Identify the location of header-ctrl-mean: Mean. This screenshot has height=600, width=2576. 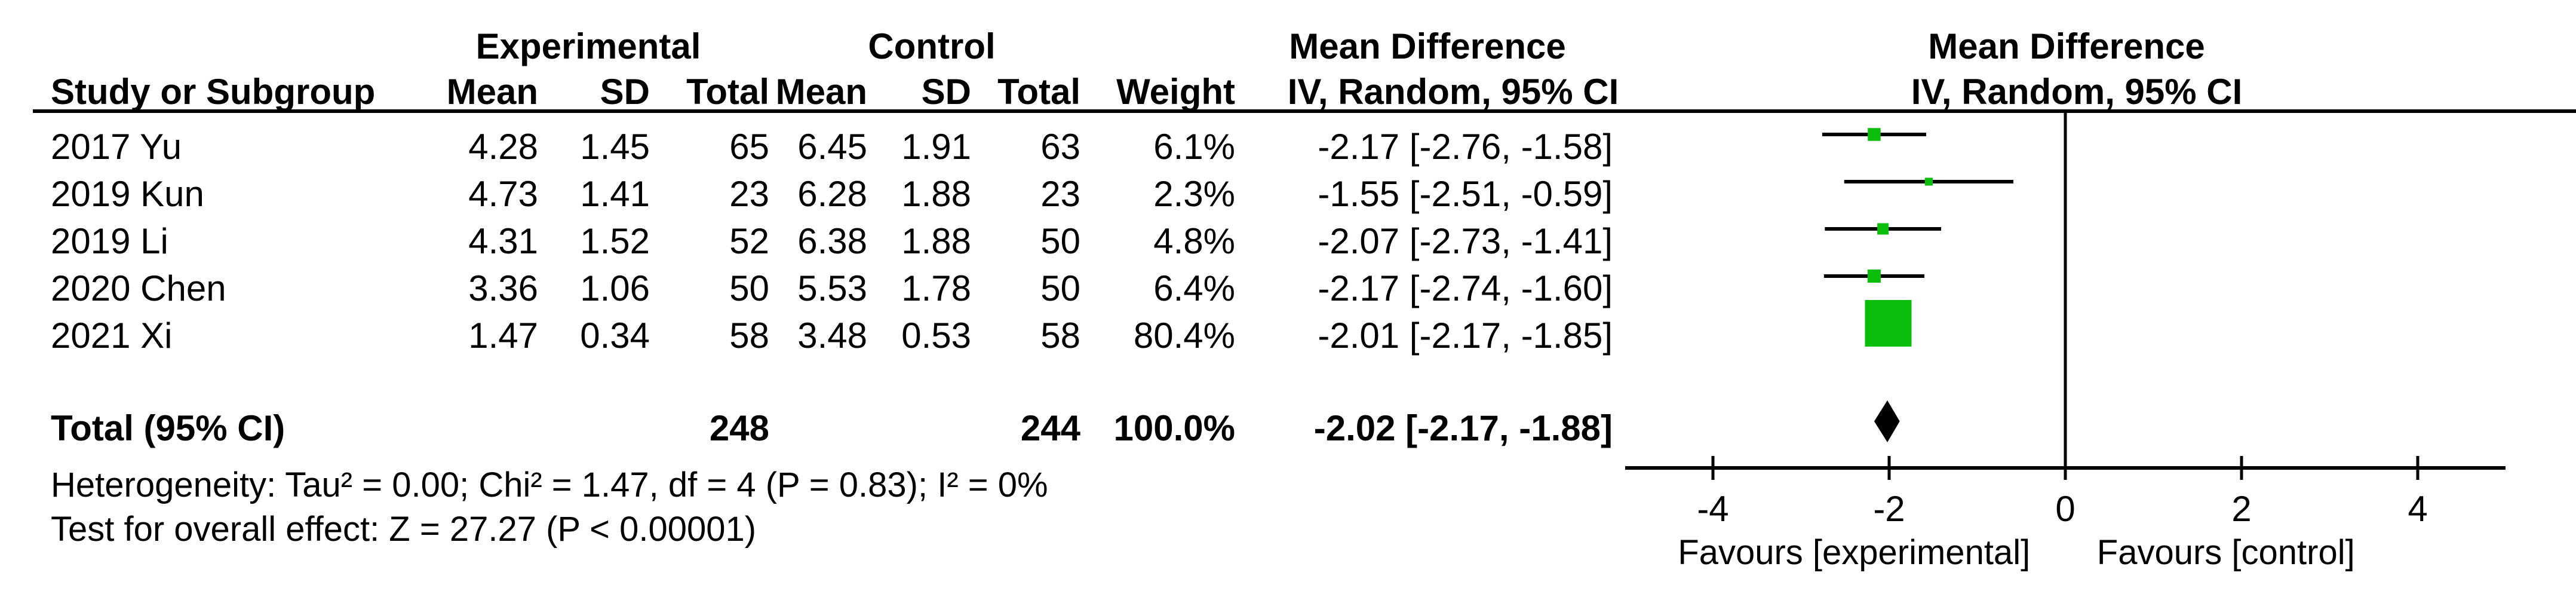
(821, 92).